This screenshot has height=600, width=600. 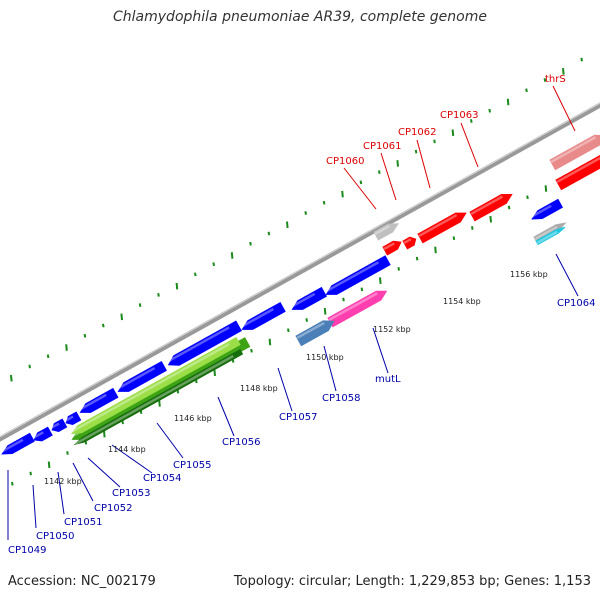 I want to click on gene-cp1064, so click(x=547, y=209).